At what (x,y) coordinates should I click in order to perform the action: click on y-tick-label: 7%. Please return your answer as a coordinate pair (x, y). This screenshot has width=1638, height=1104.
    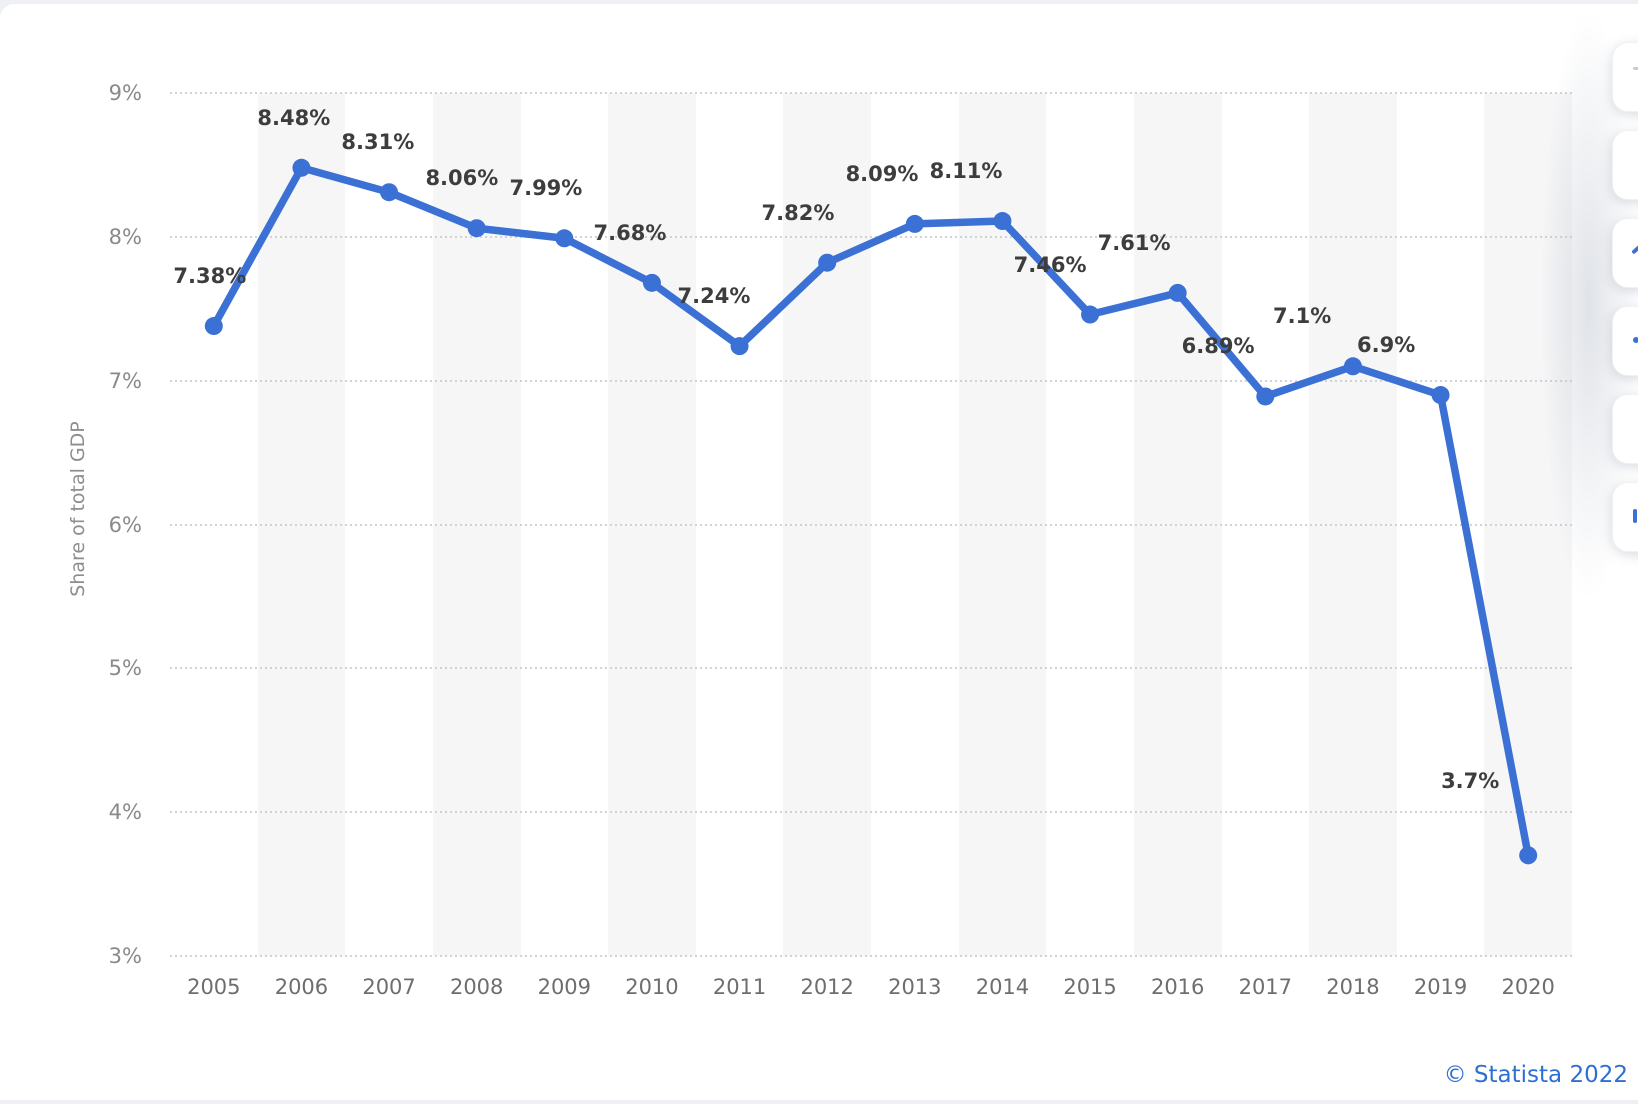
    Looking at the image, I should click on (91, 381).